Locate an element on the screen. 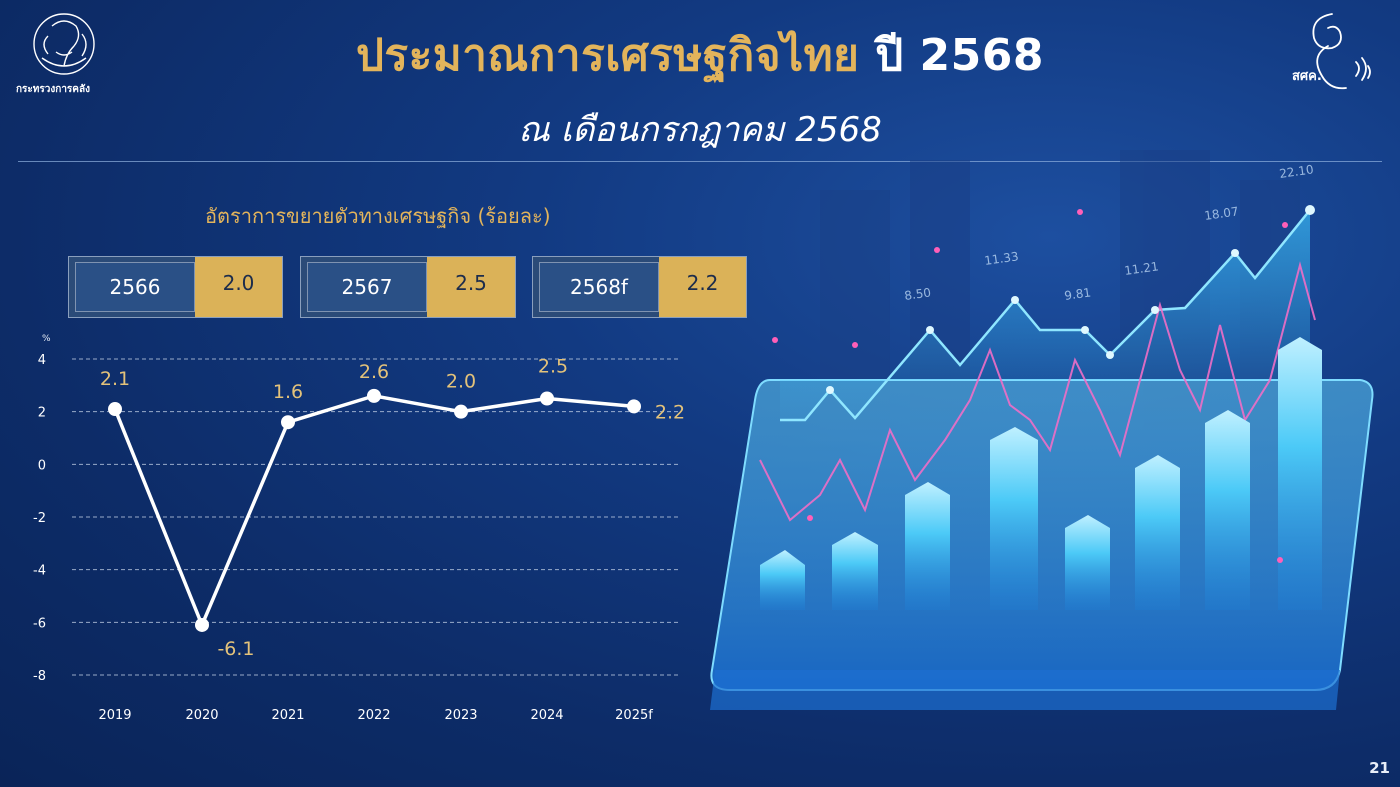 The image size is (1400, 787). data-label: 1.6 is located at coordinates (288, 392).